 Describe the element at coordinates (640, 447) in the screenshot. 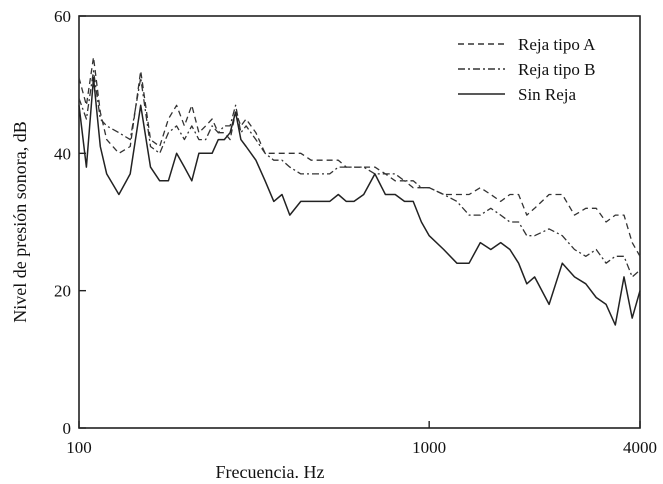

I see `x-tick-label: 4000` at that location.